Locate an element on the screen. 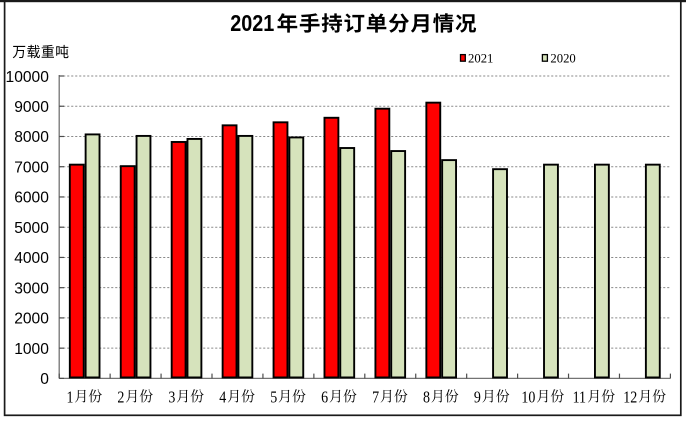  svg-text: 3 is located at coordinates (171, 397).